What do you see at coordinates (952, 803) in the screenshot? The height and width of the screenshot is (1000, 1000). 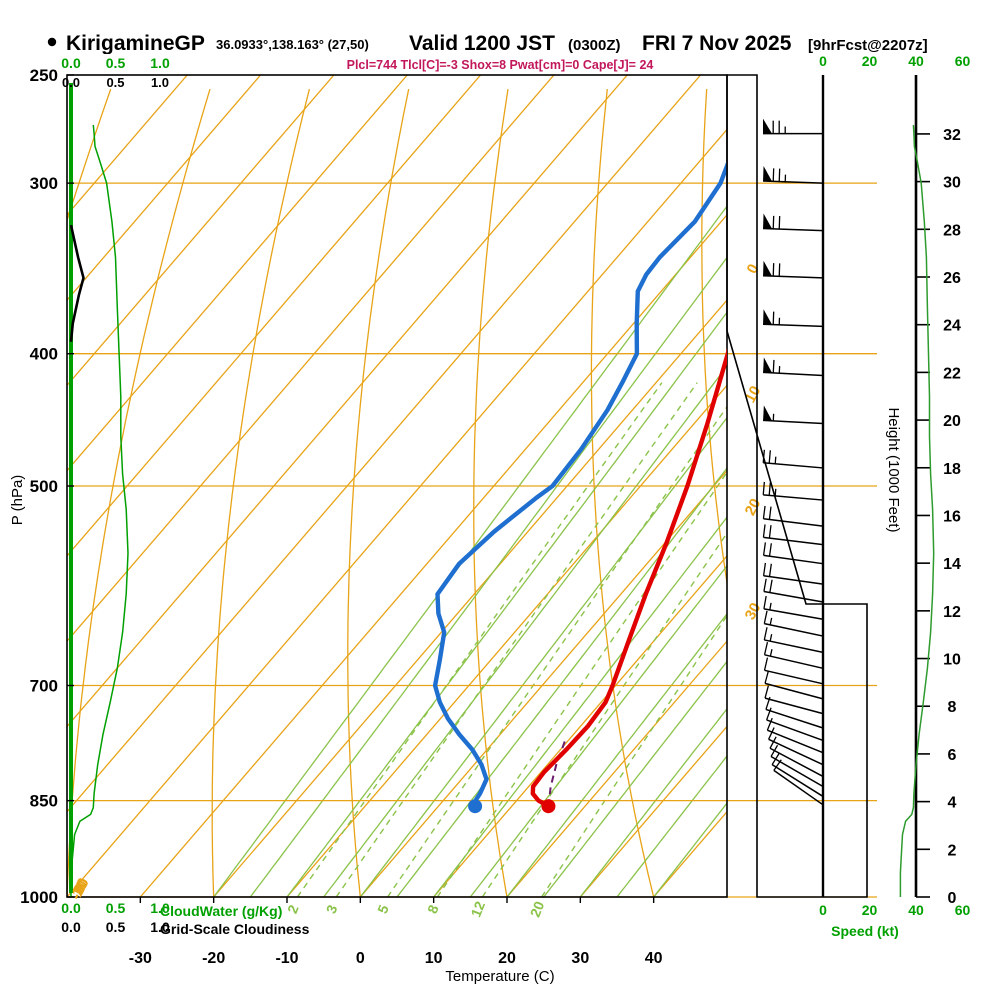 I see `height-tick-label: 4` at bounding box center [952, 803].